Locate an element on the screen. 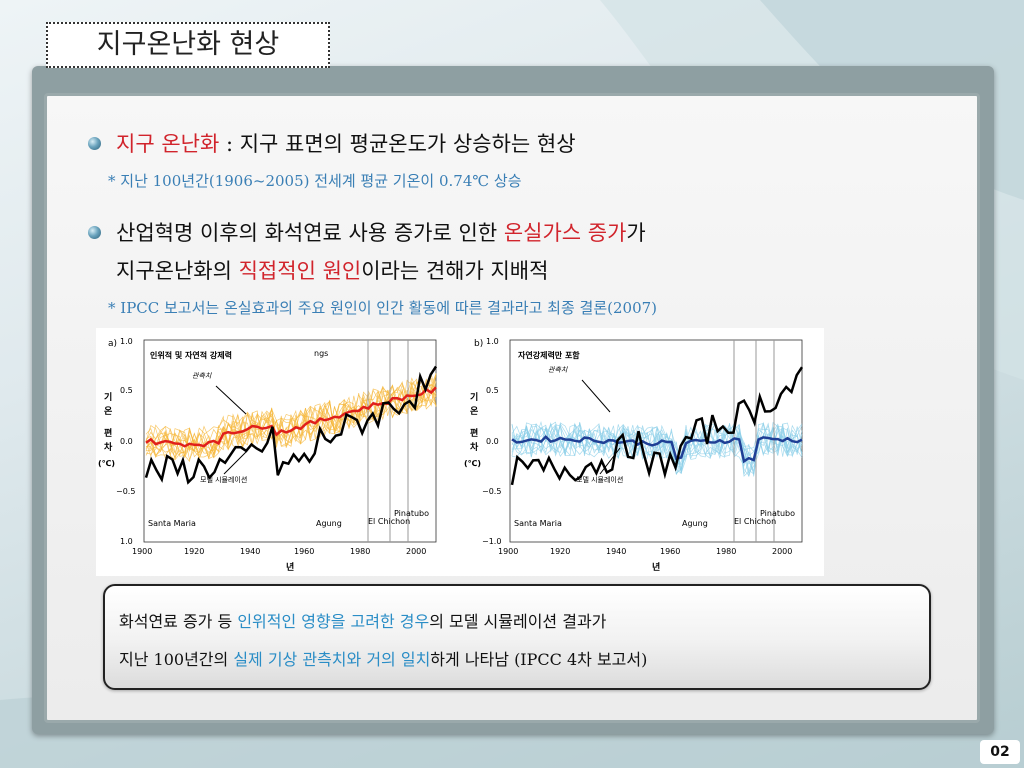 Image resolution: width=1024 pixels, height=768 pixels. panel-a-xtick: 1980 is located at coordinates (360, 551).